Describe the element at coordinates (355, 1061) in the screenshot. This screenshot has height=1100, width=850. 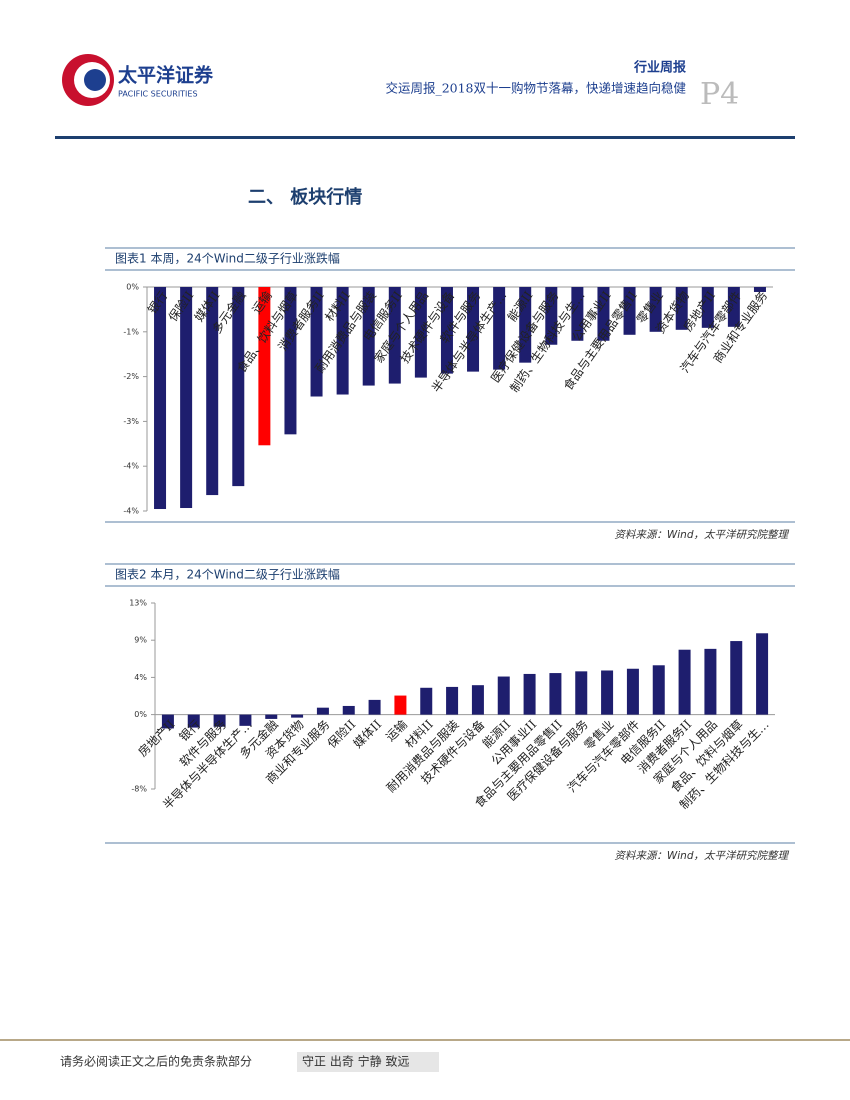
I see `motto: 守正 出奇 宁静 致远` at that location.